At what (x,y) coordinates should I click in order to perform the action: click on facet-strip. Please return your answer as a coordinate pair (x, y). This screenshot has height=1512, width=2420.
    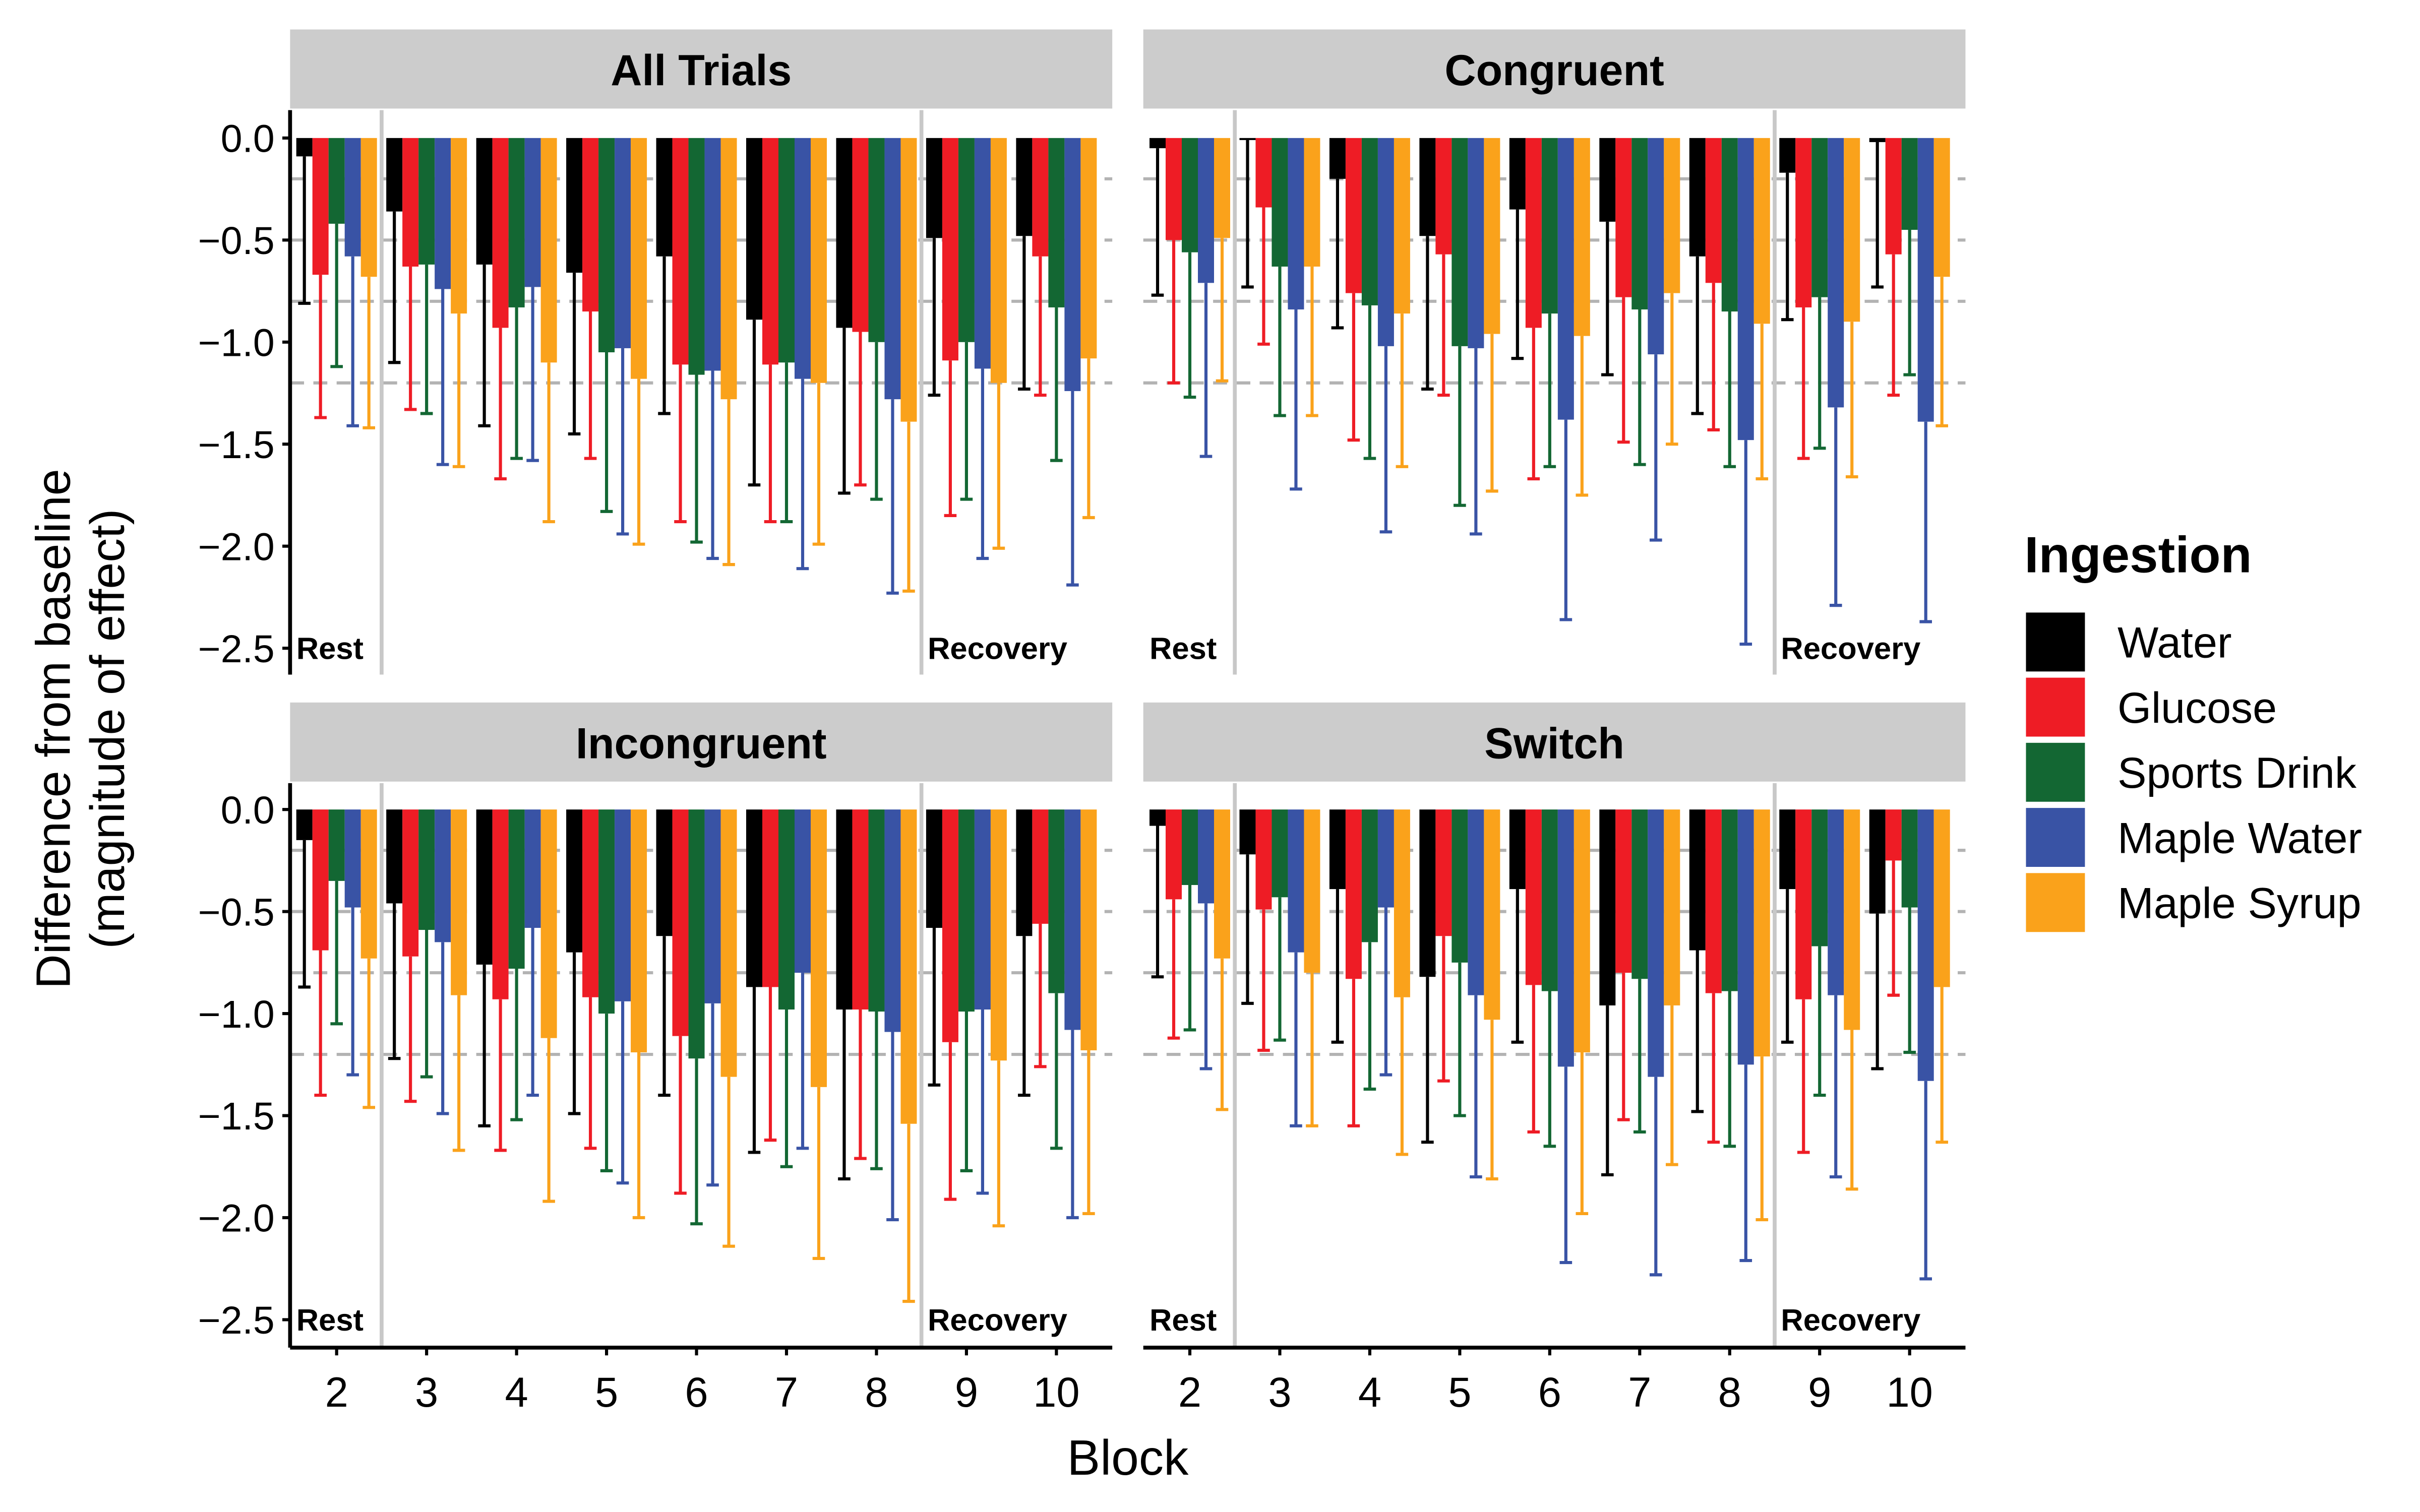
    Looking at the image, I should click on (1554, 742).